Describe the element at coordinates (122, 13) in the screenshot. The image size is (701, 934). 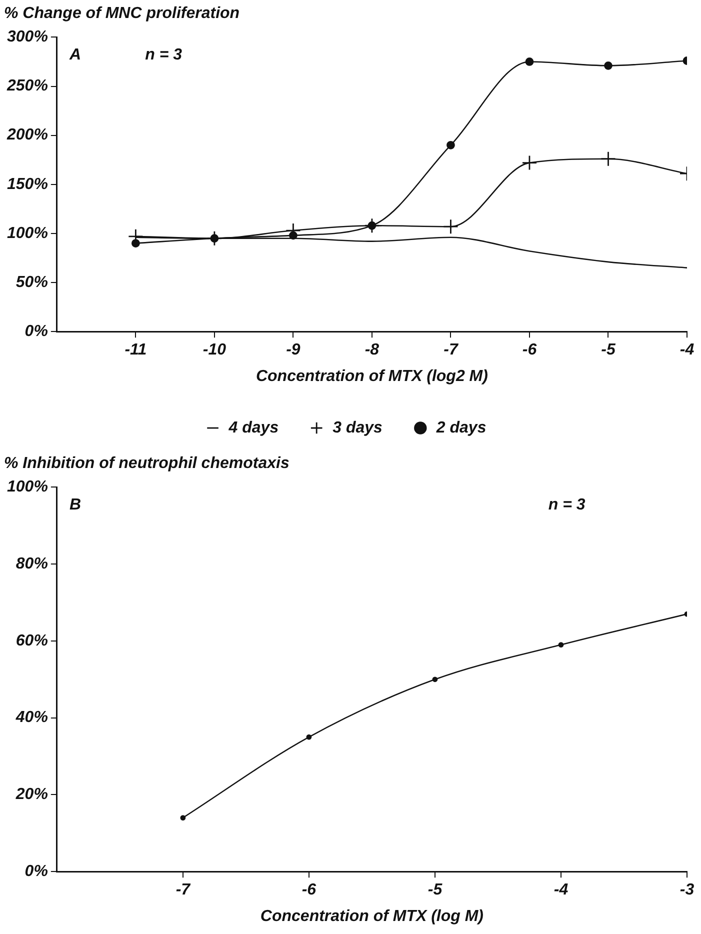
I see `y-axis-title: % Change of MNC proliferation` at that location.